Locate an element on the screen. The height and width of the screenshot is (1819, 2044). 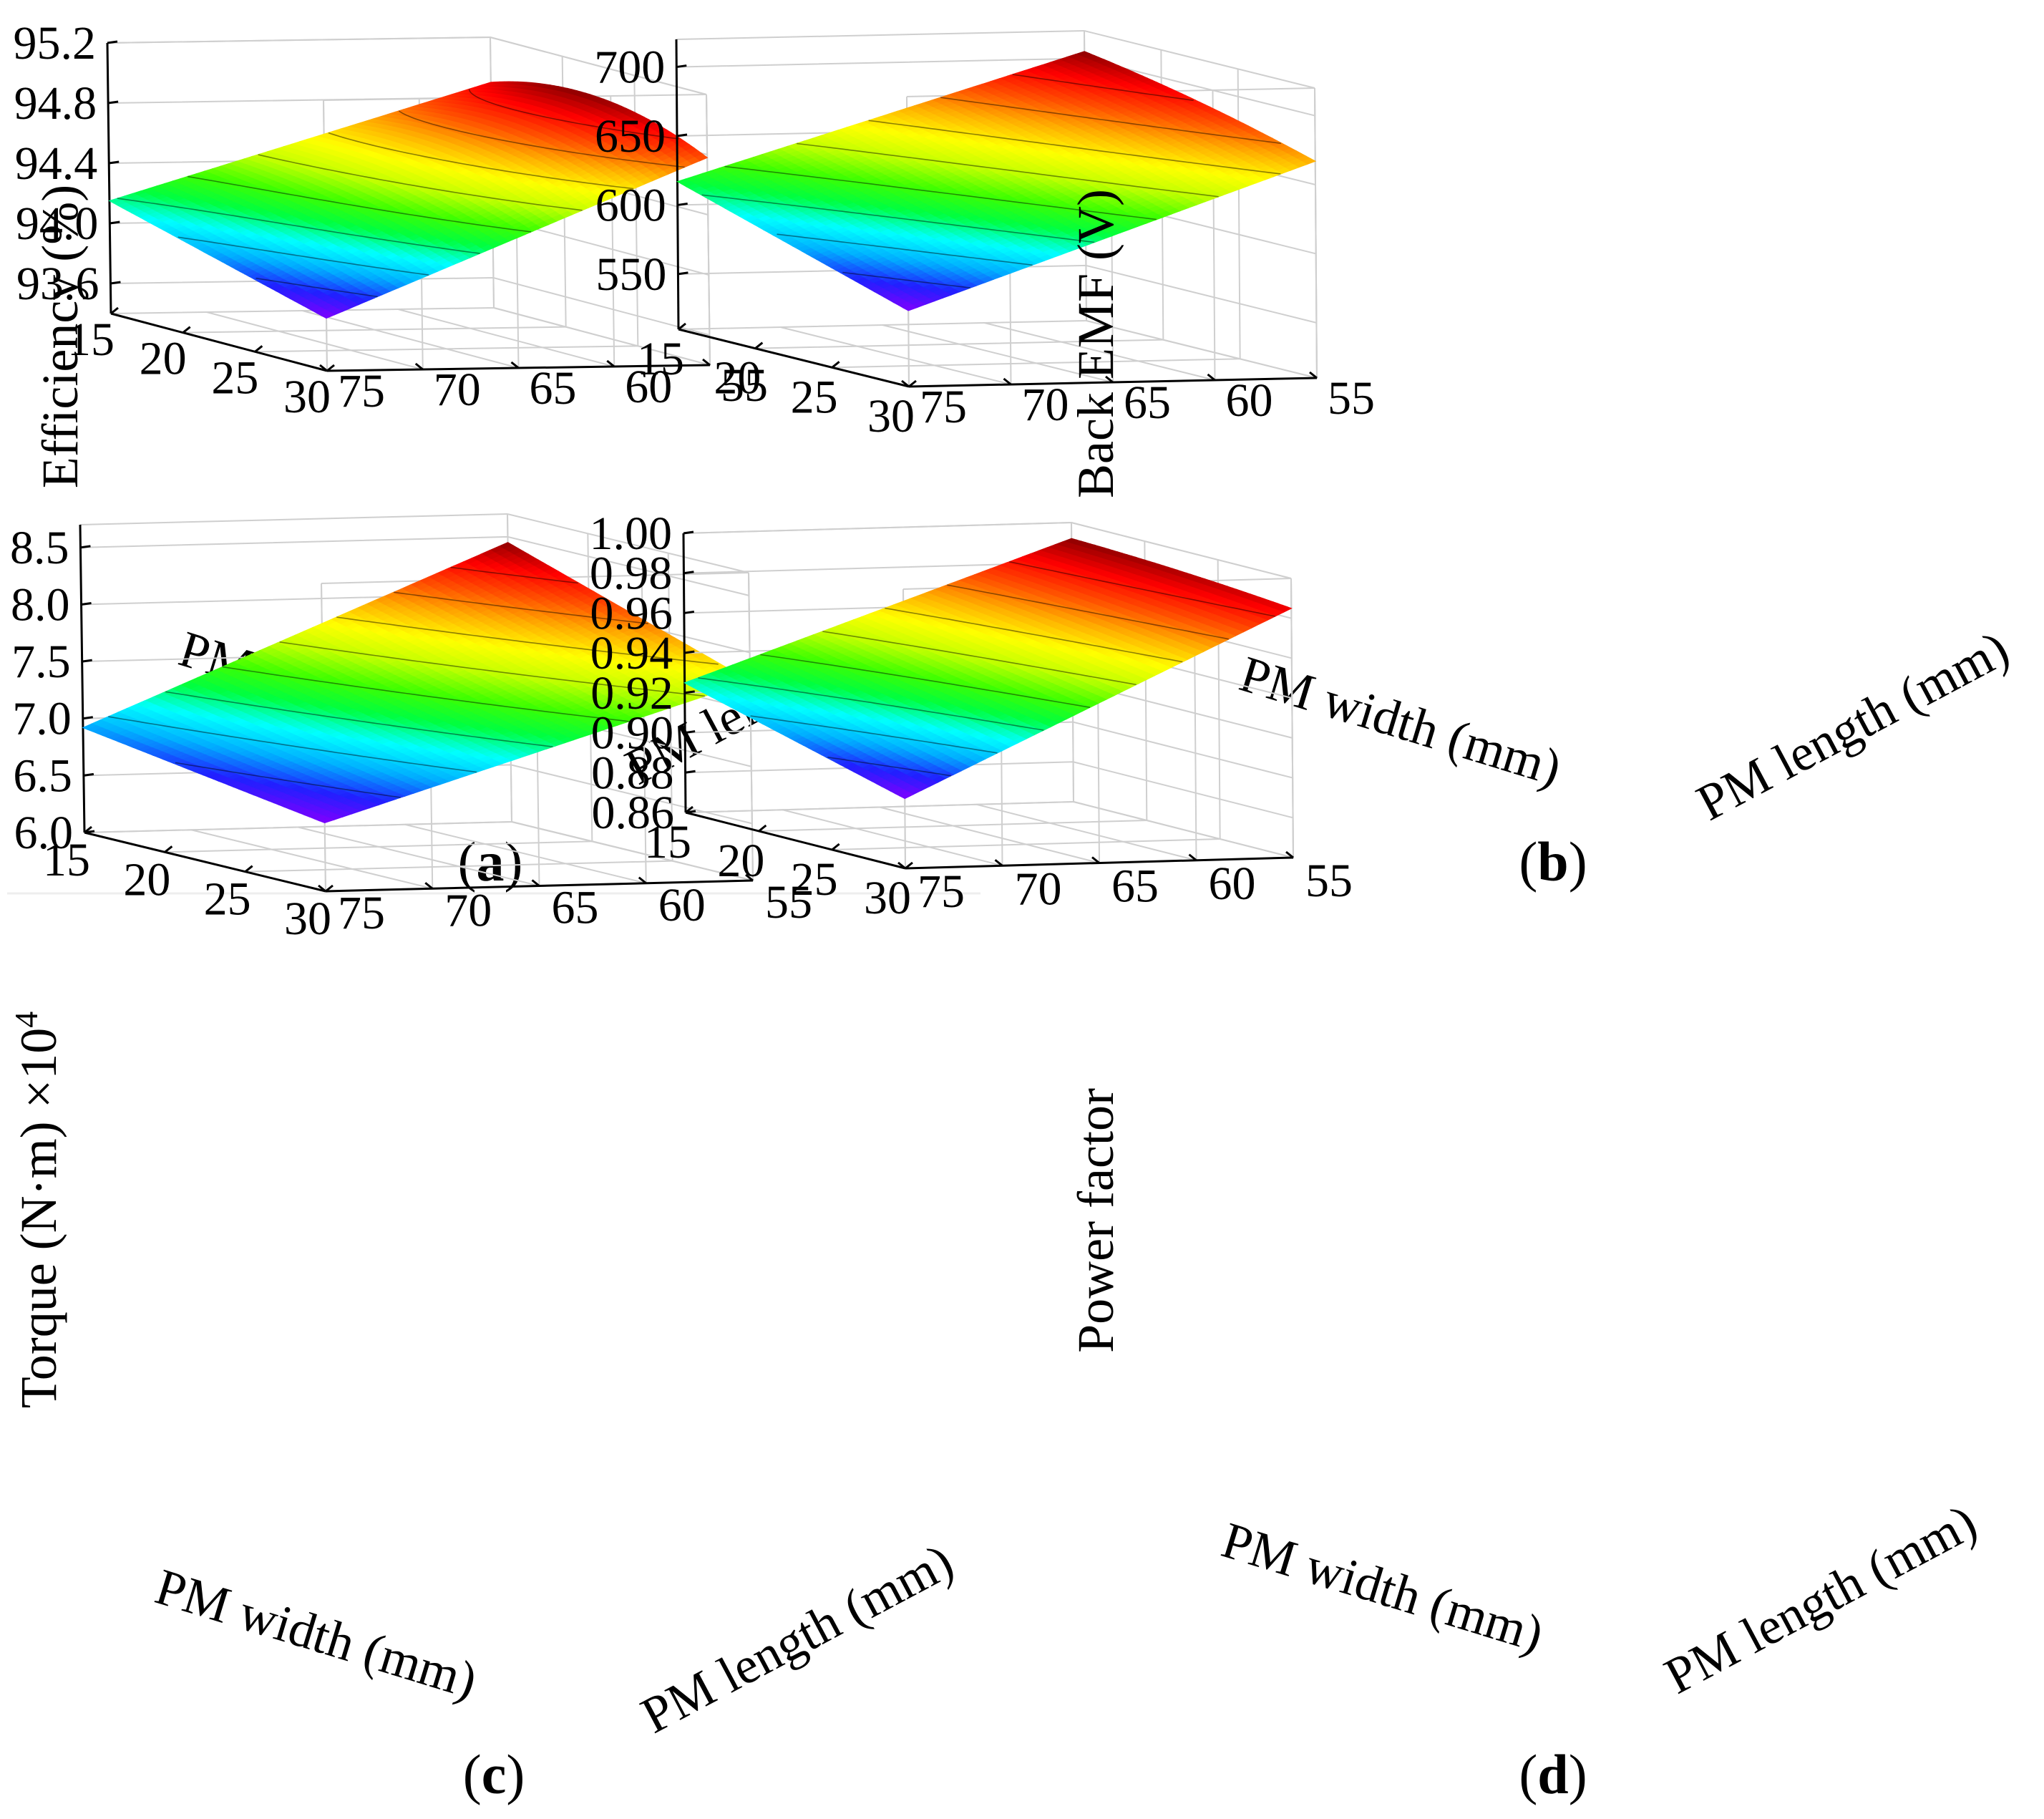
panel-b-z-tick-label: 550 is located at coordinates (630, 274).